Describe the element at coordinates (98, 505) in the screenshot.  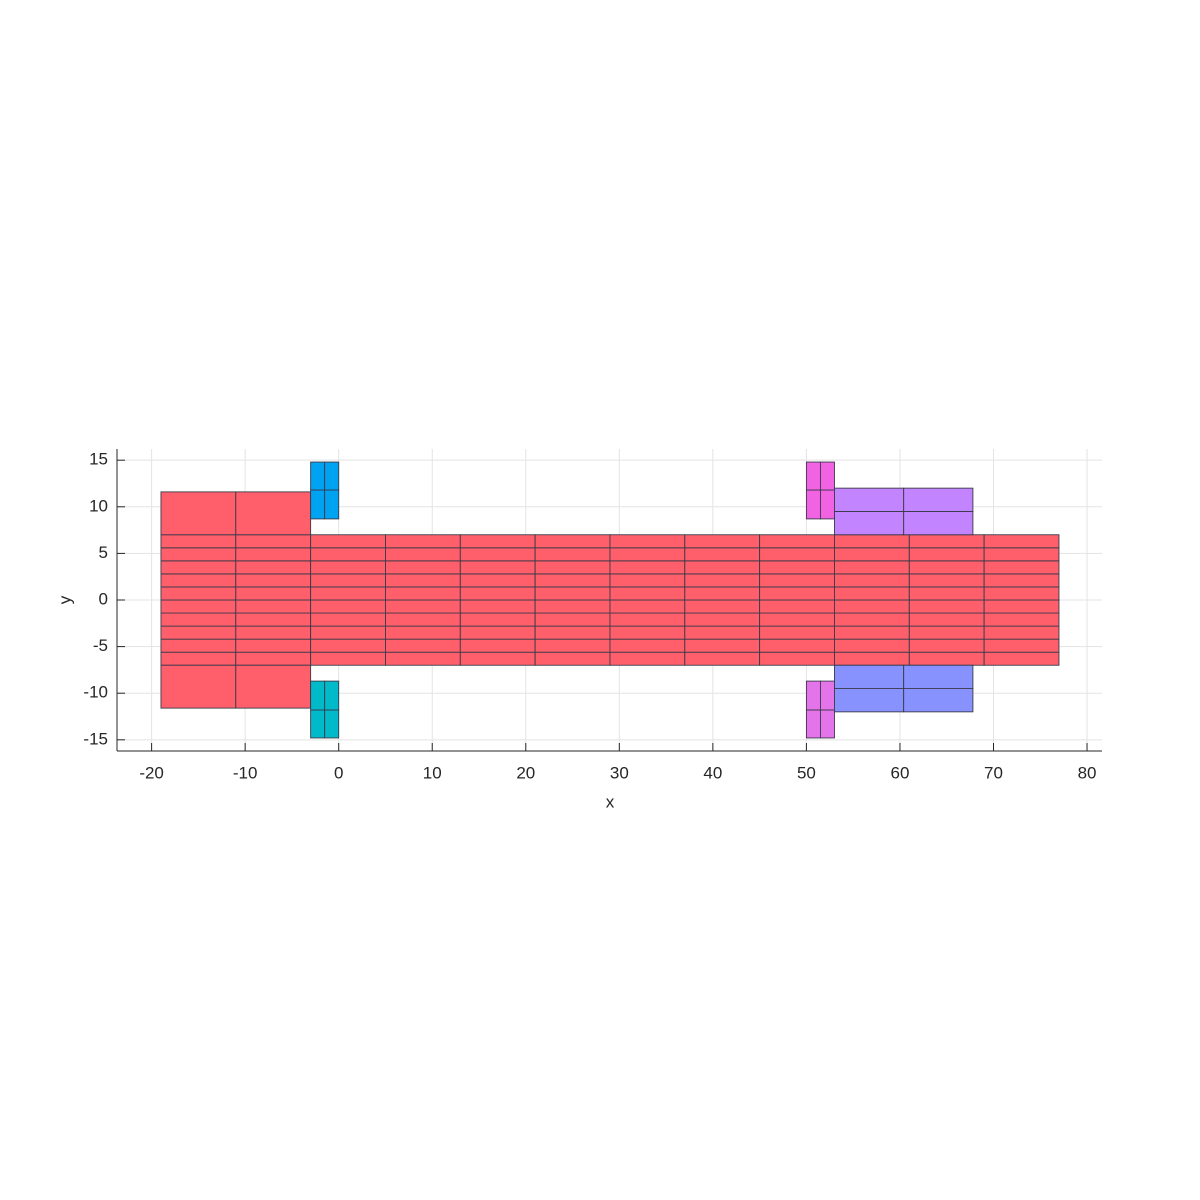
I see `y-tick-label: 10` at that location.